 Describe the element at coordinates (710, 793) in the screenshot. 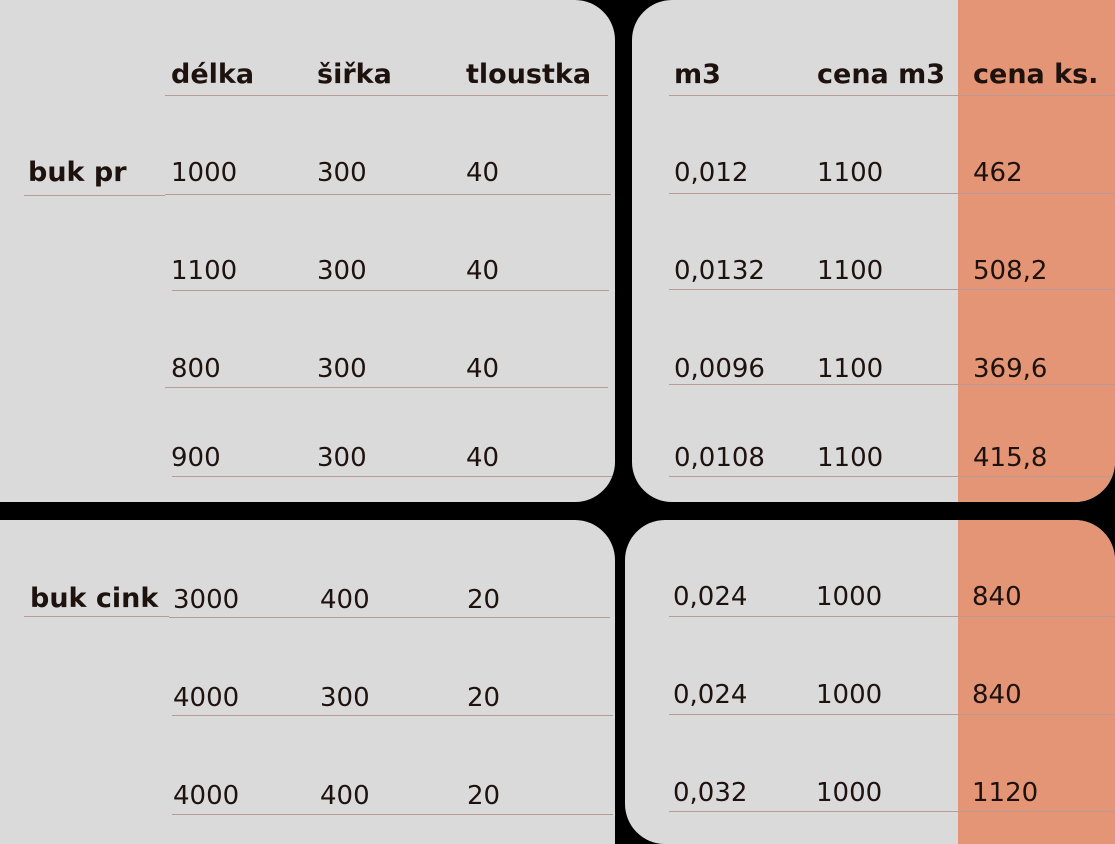

I see `cell-m3: 0,032` at that location.